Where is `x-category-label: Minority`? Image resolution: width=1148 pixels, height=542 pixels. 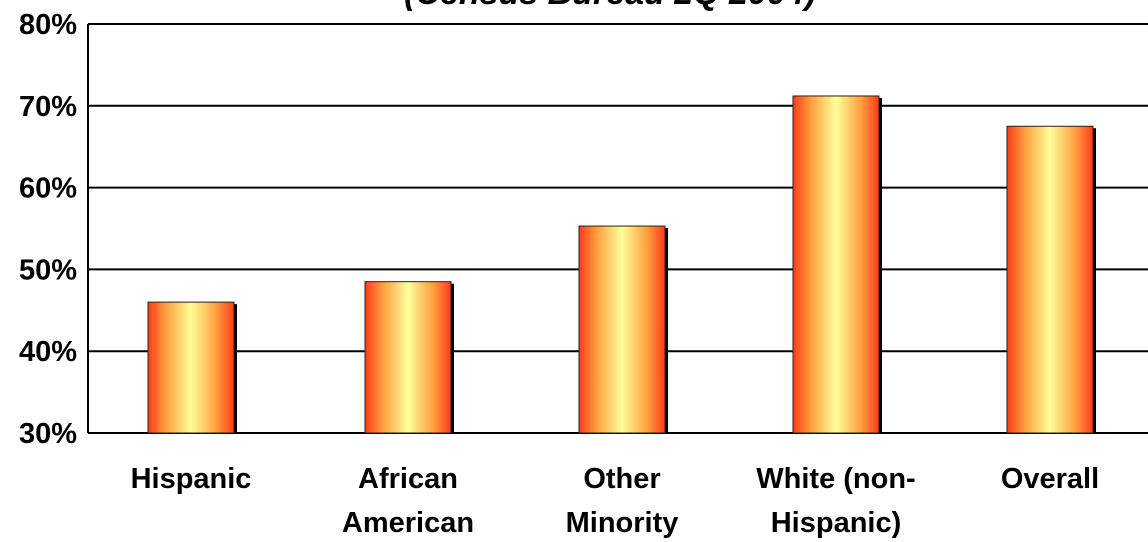
x-category-label: Minority is located at coordinates (622, 523).